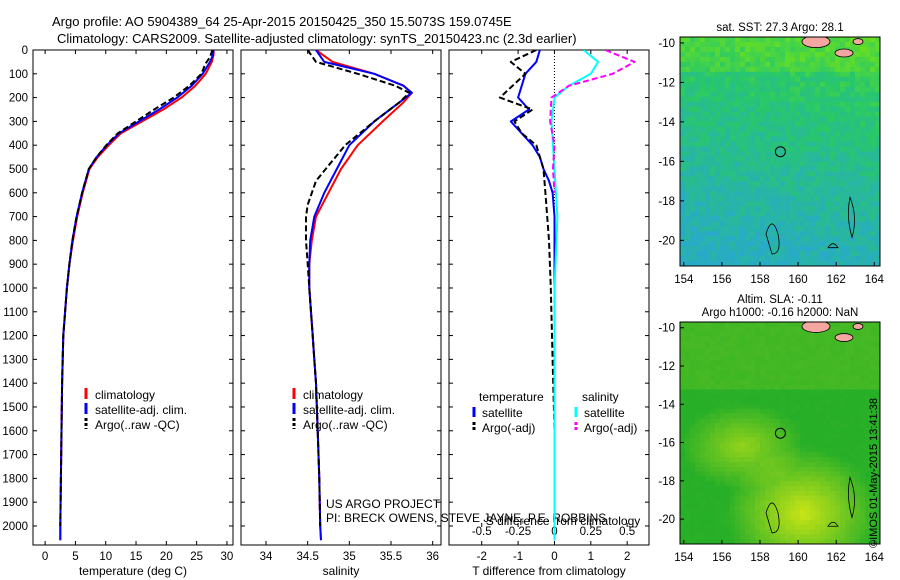  Describe the element at coordinates (15, 432) in the screenshot. I see `depth-tick-label: 1600` at that location.